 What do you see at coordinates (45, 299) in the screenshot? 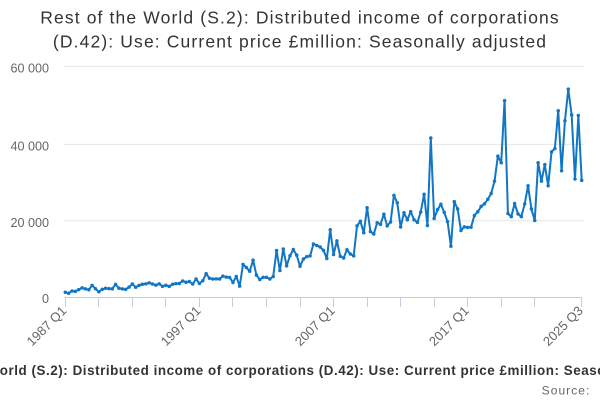
I see `svg-text: 0` at bounding box center [45, 299].